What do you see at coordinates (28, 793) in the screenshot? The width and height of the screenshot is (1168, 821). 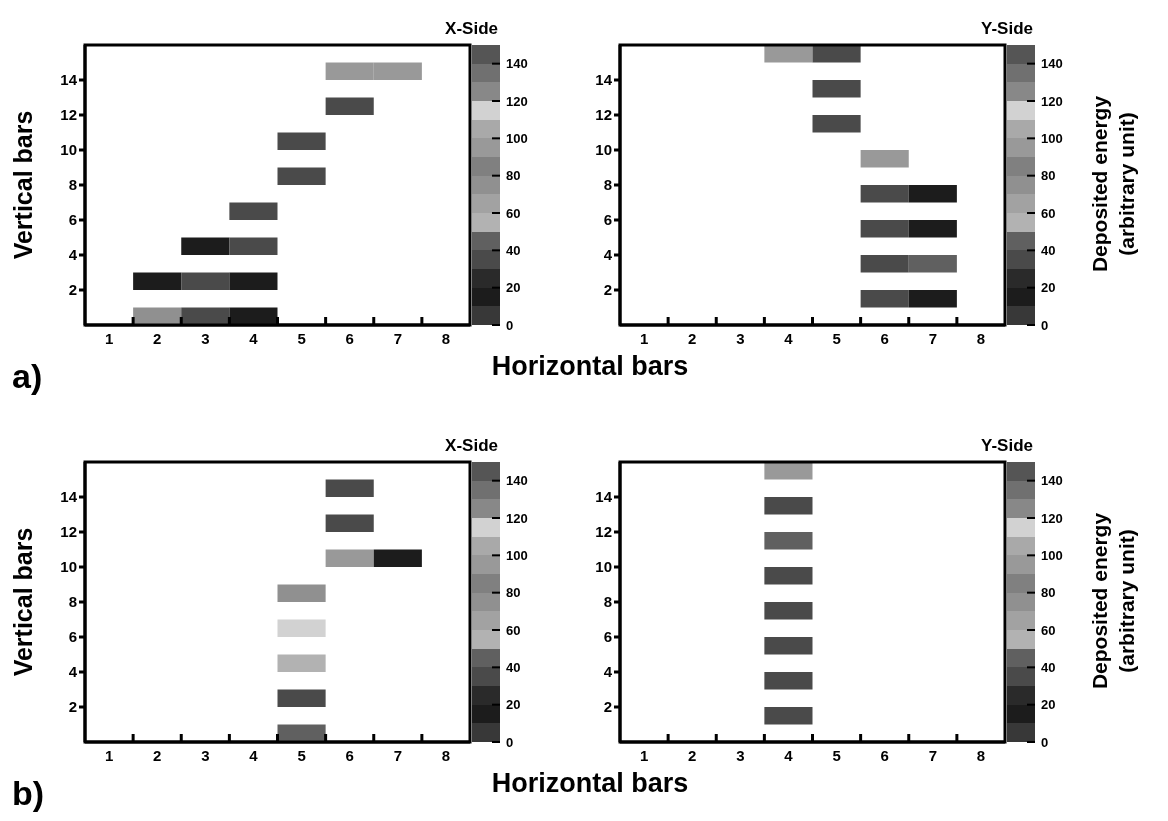 I see `text: b)` at bounding box center [28, 793].